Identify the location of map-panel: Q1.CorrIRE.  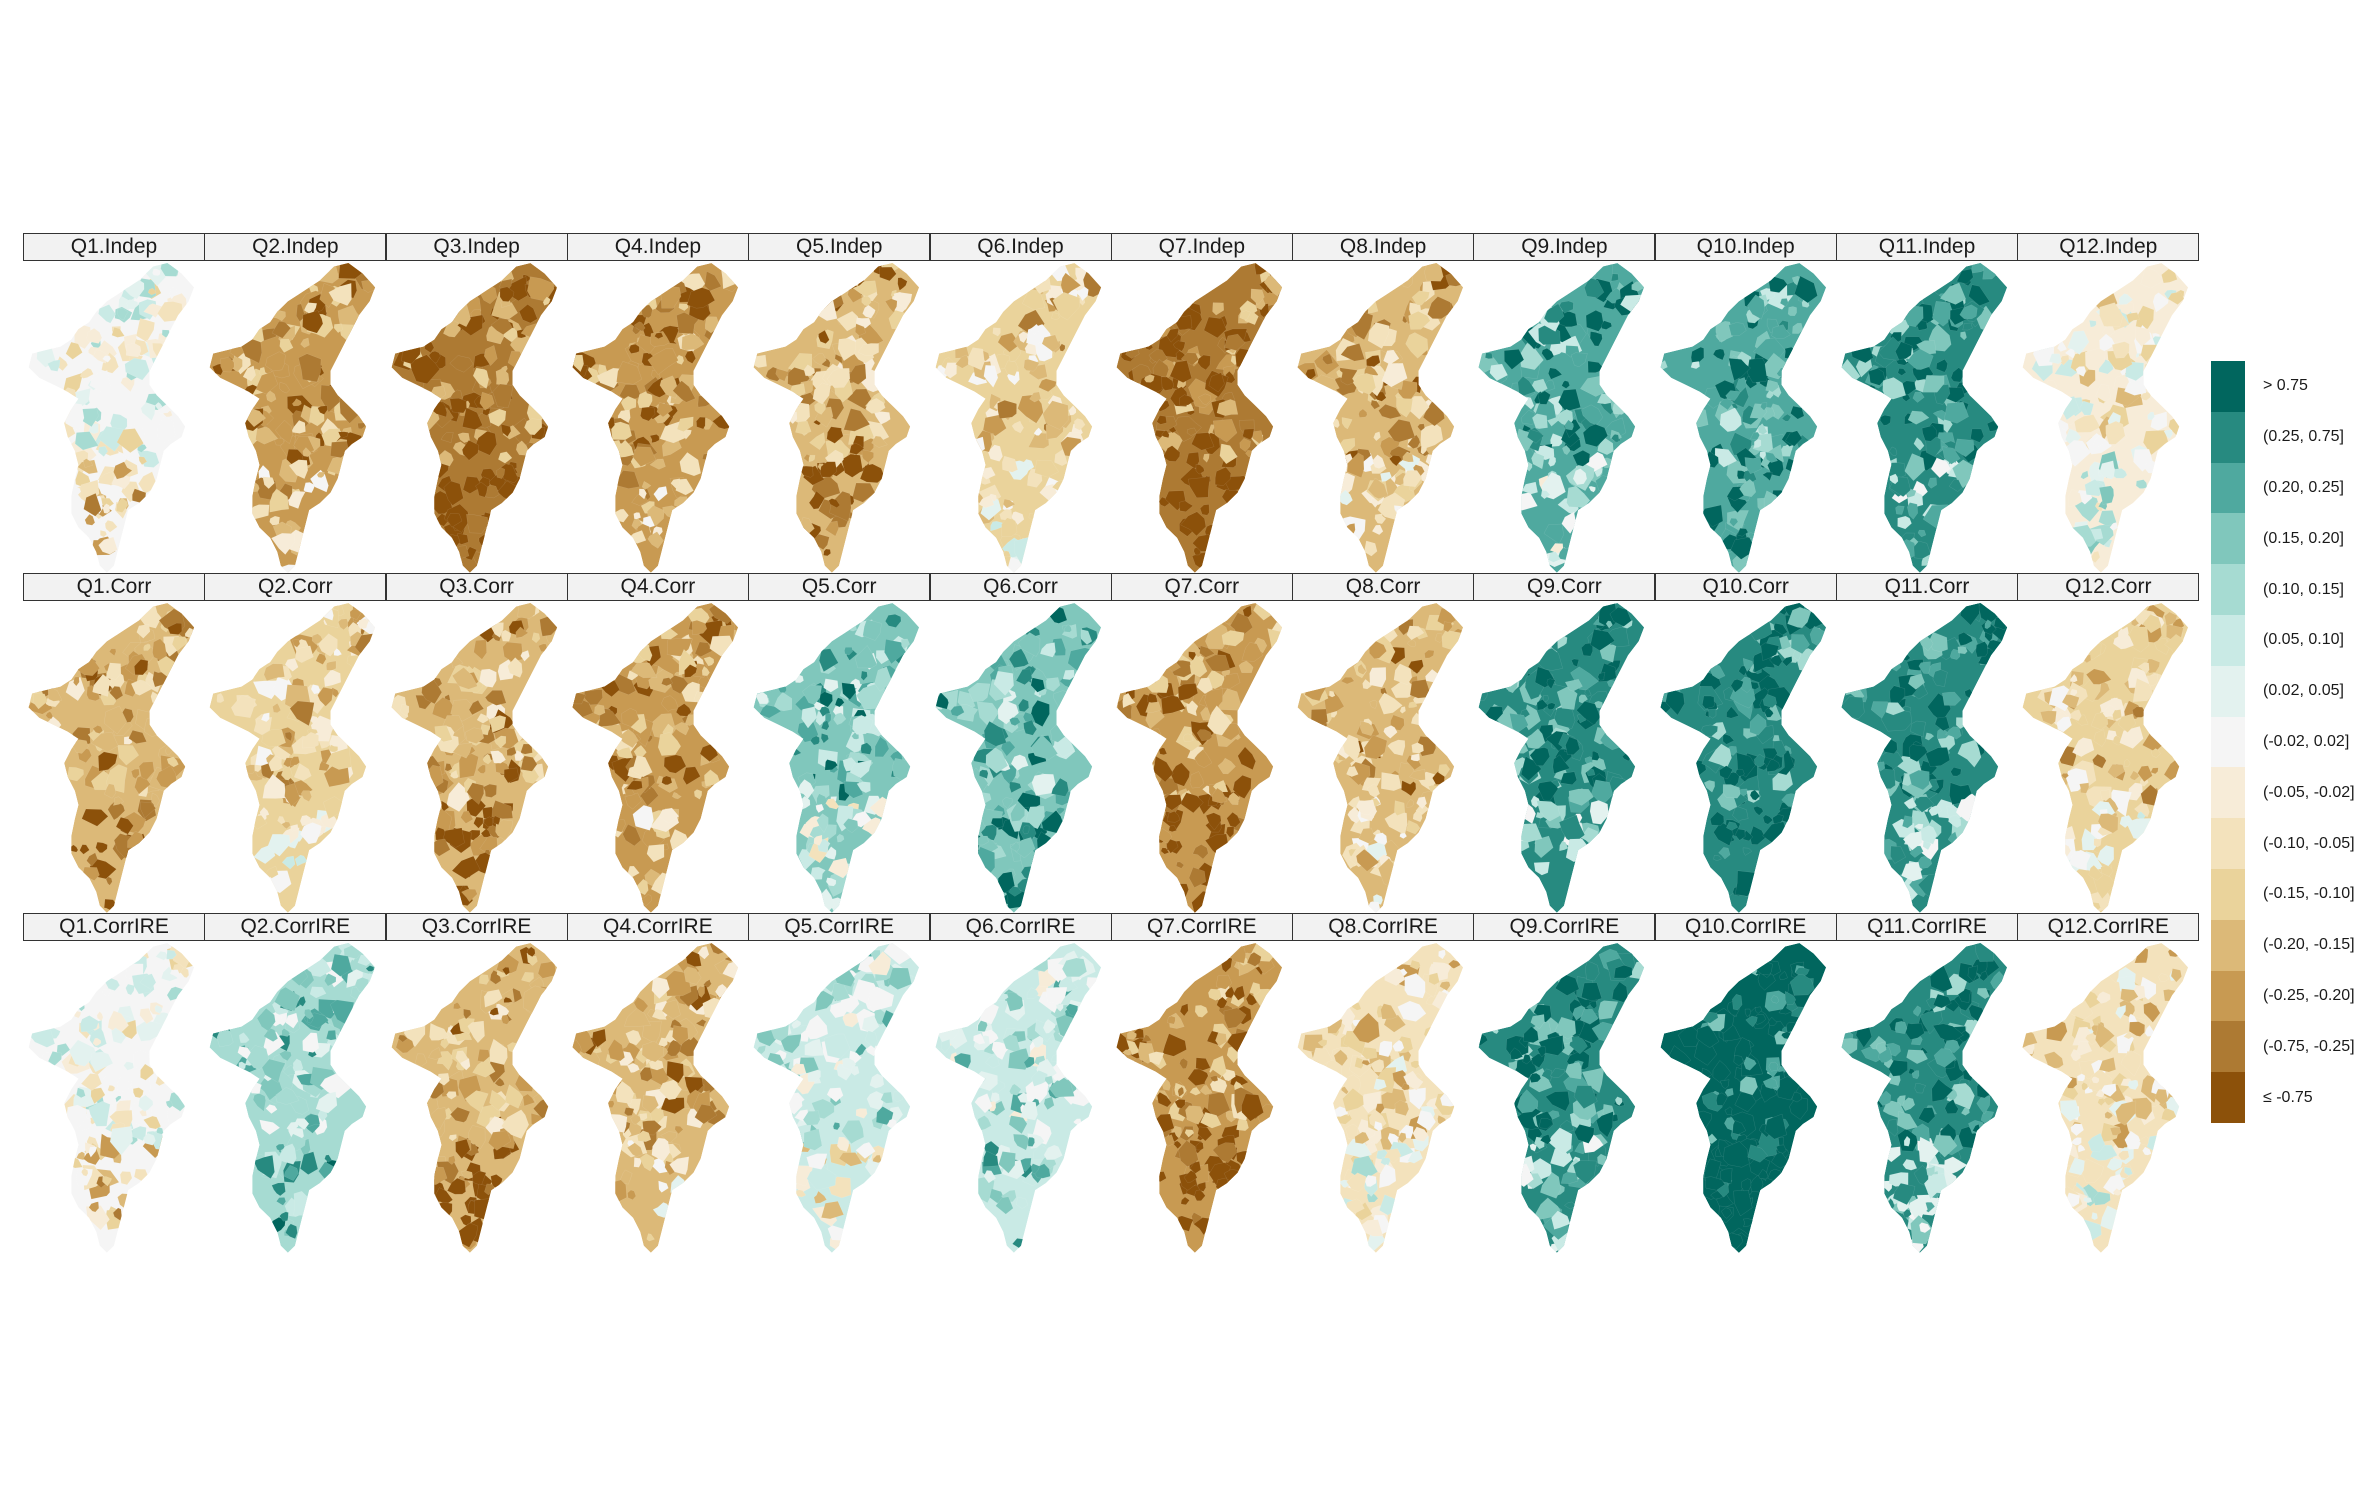
(114, 1088).